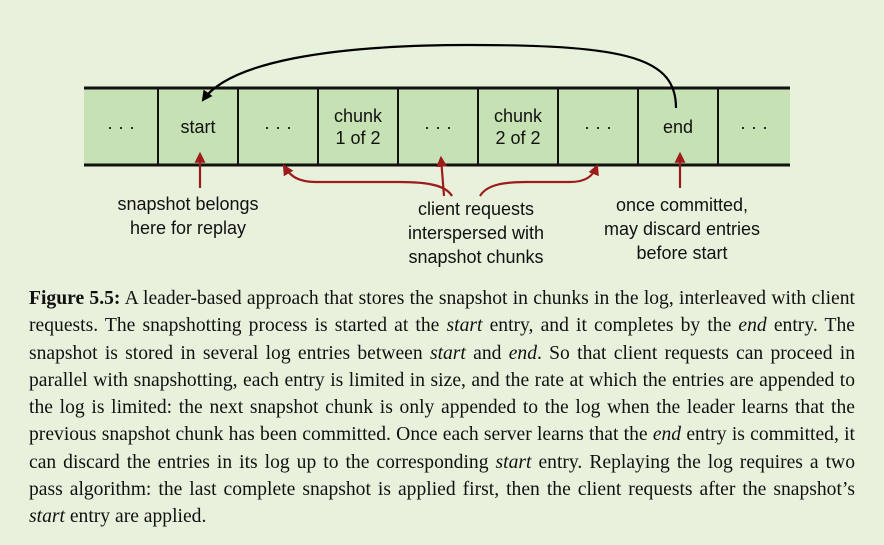  What do you see at coordinates (188, 216) in the screenshot?
I see `snapshot-belongs-annotation: snapshot belongs here for replay` at bounding box center [188, 216].